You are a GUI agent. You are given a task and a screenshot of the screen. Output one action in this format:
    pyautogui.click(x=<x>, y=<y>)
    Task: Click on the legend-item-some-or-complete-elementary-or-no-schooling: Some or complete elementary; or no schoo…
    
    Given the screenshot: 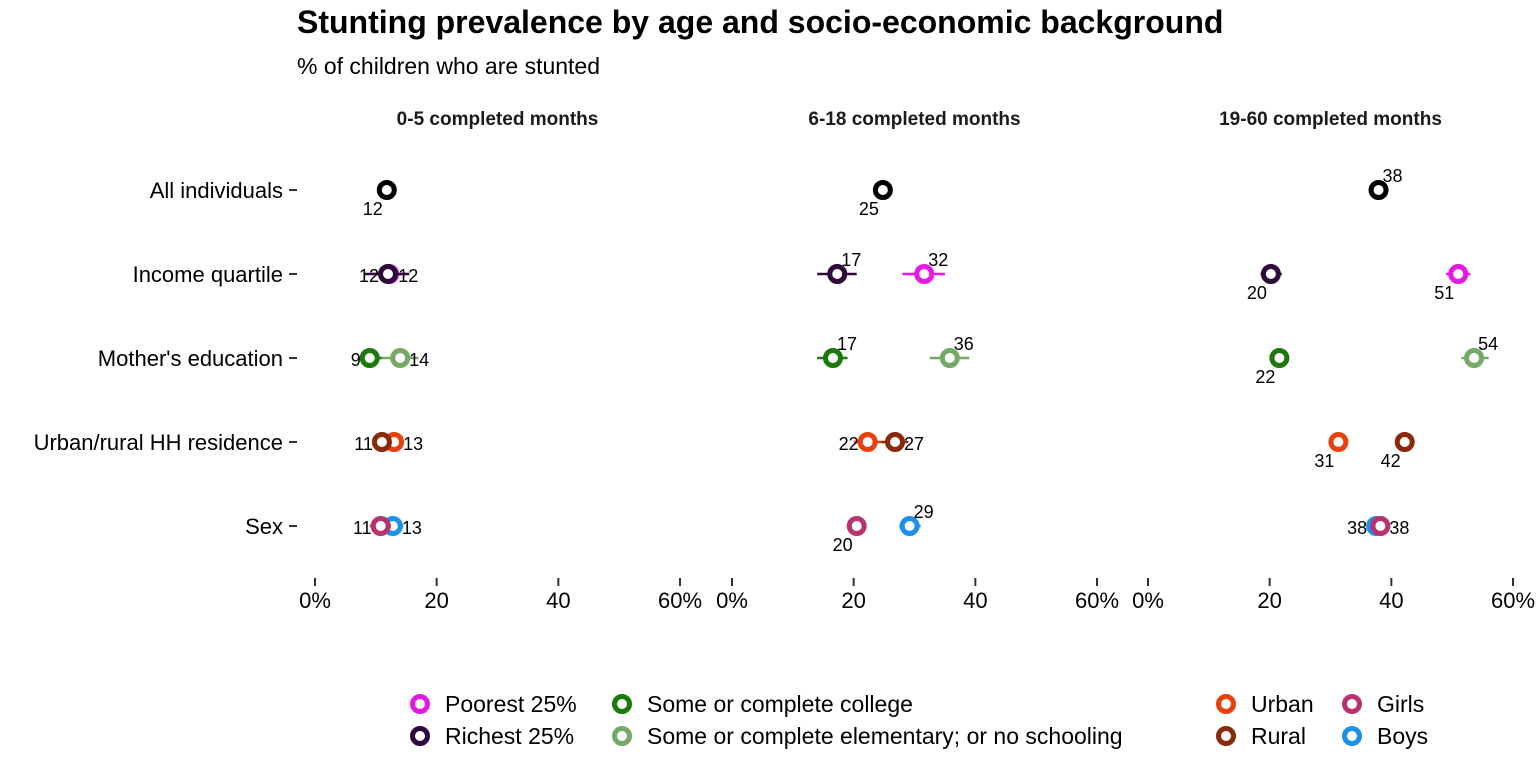 What is the action you would take?
    pyautogui.click(x=867, y=736)
    